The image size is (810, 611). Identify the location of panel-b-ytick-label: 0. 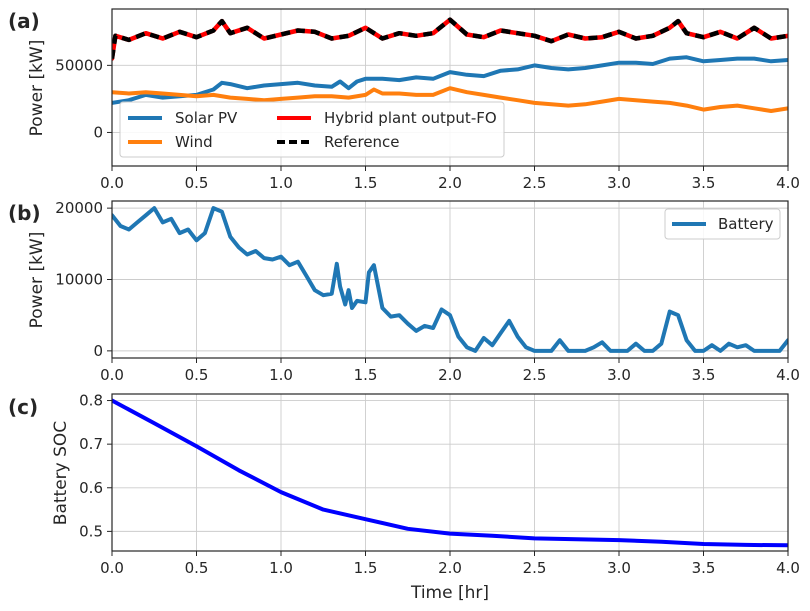
(98, 351).